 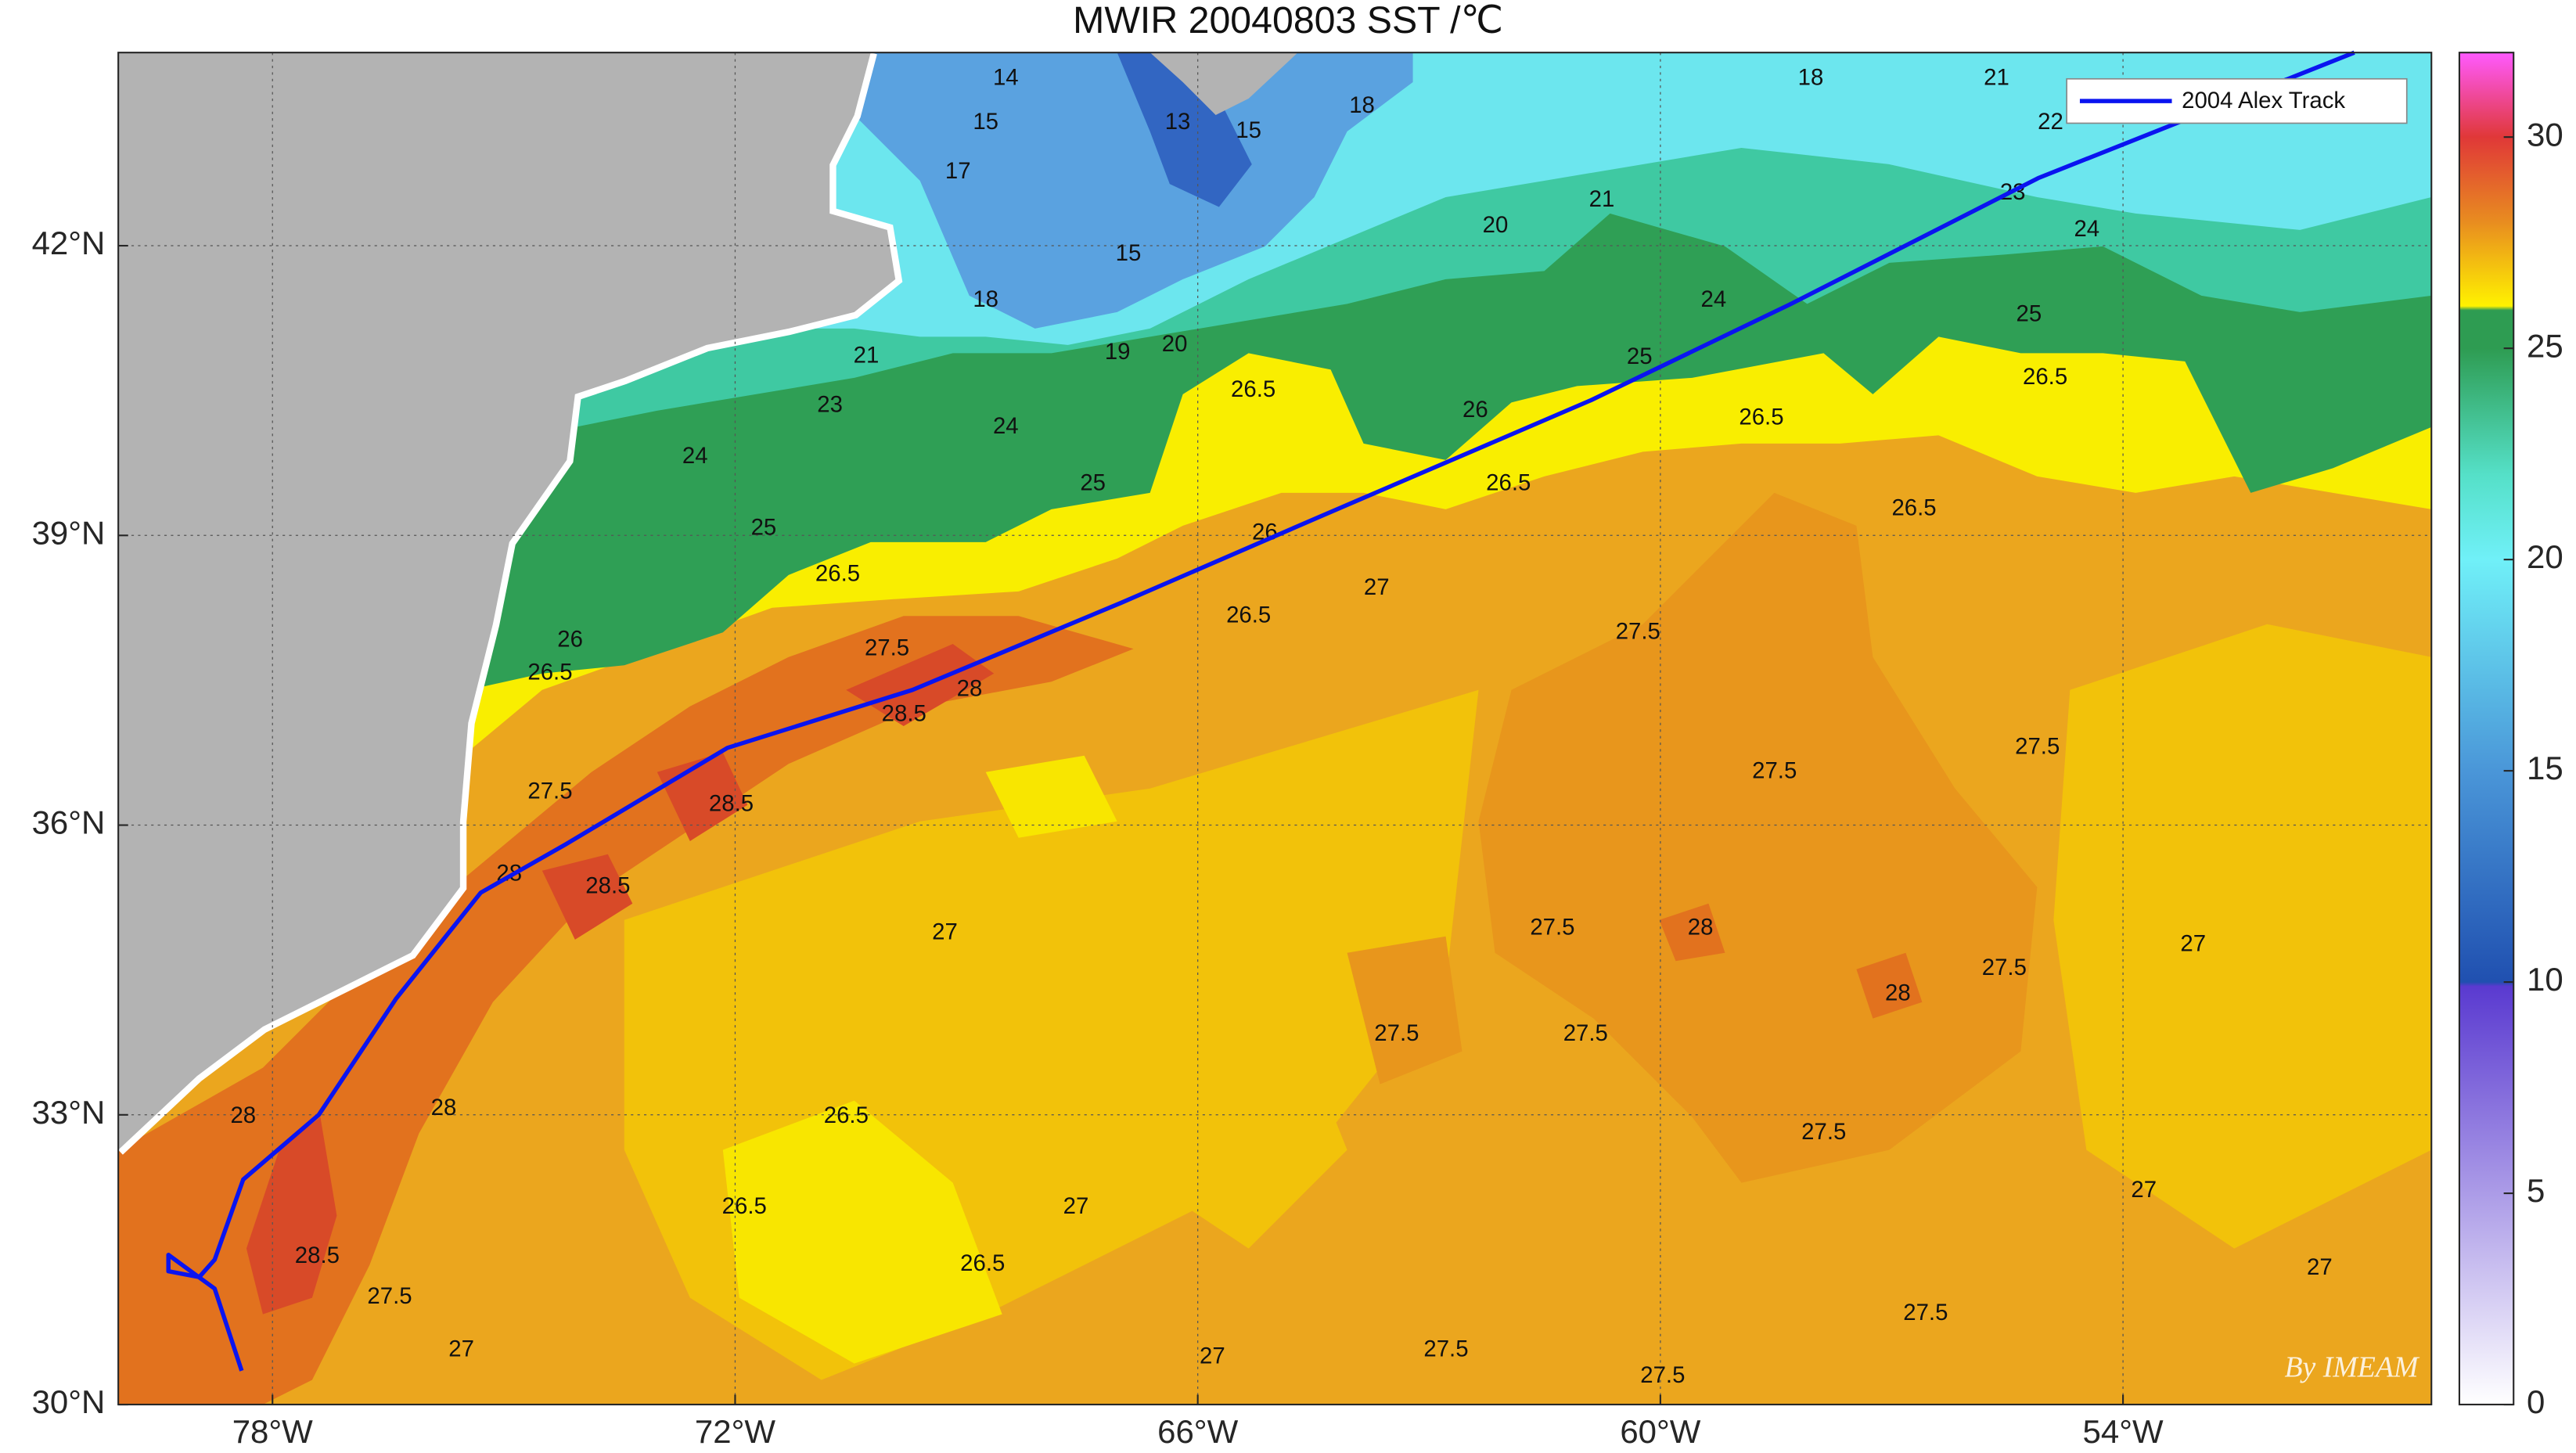 I want to click on y-tick-label: 39°N, so click(x=69, y=532).